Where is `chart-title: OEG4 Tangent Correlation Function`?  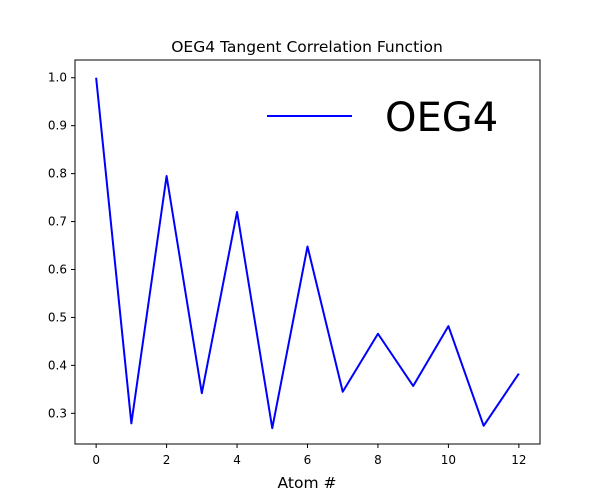 chart-title: OEG4 Tangent Correlation Function is located at coordinates (307, 47).